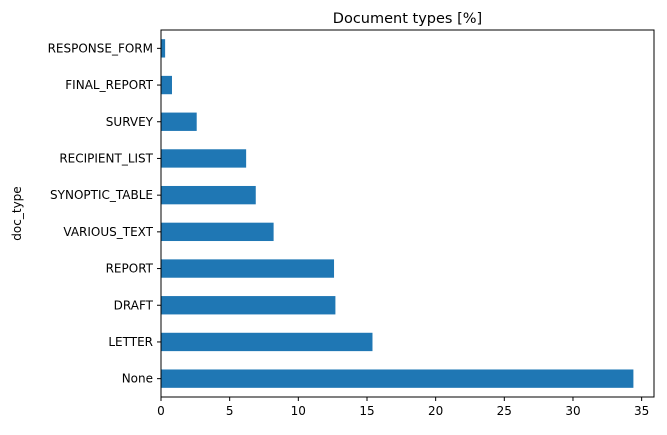 The width and height of the screenshot is (667, 435). Describe the element at coordinates (403, 407) in the screenshot. I see `x-axis-ticks: 0 5 10 15 20 25 30 35` at that location.